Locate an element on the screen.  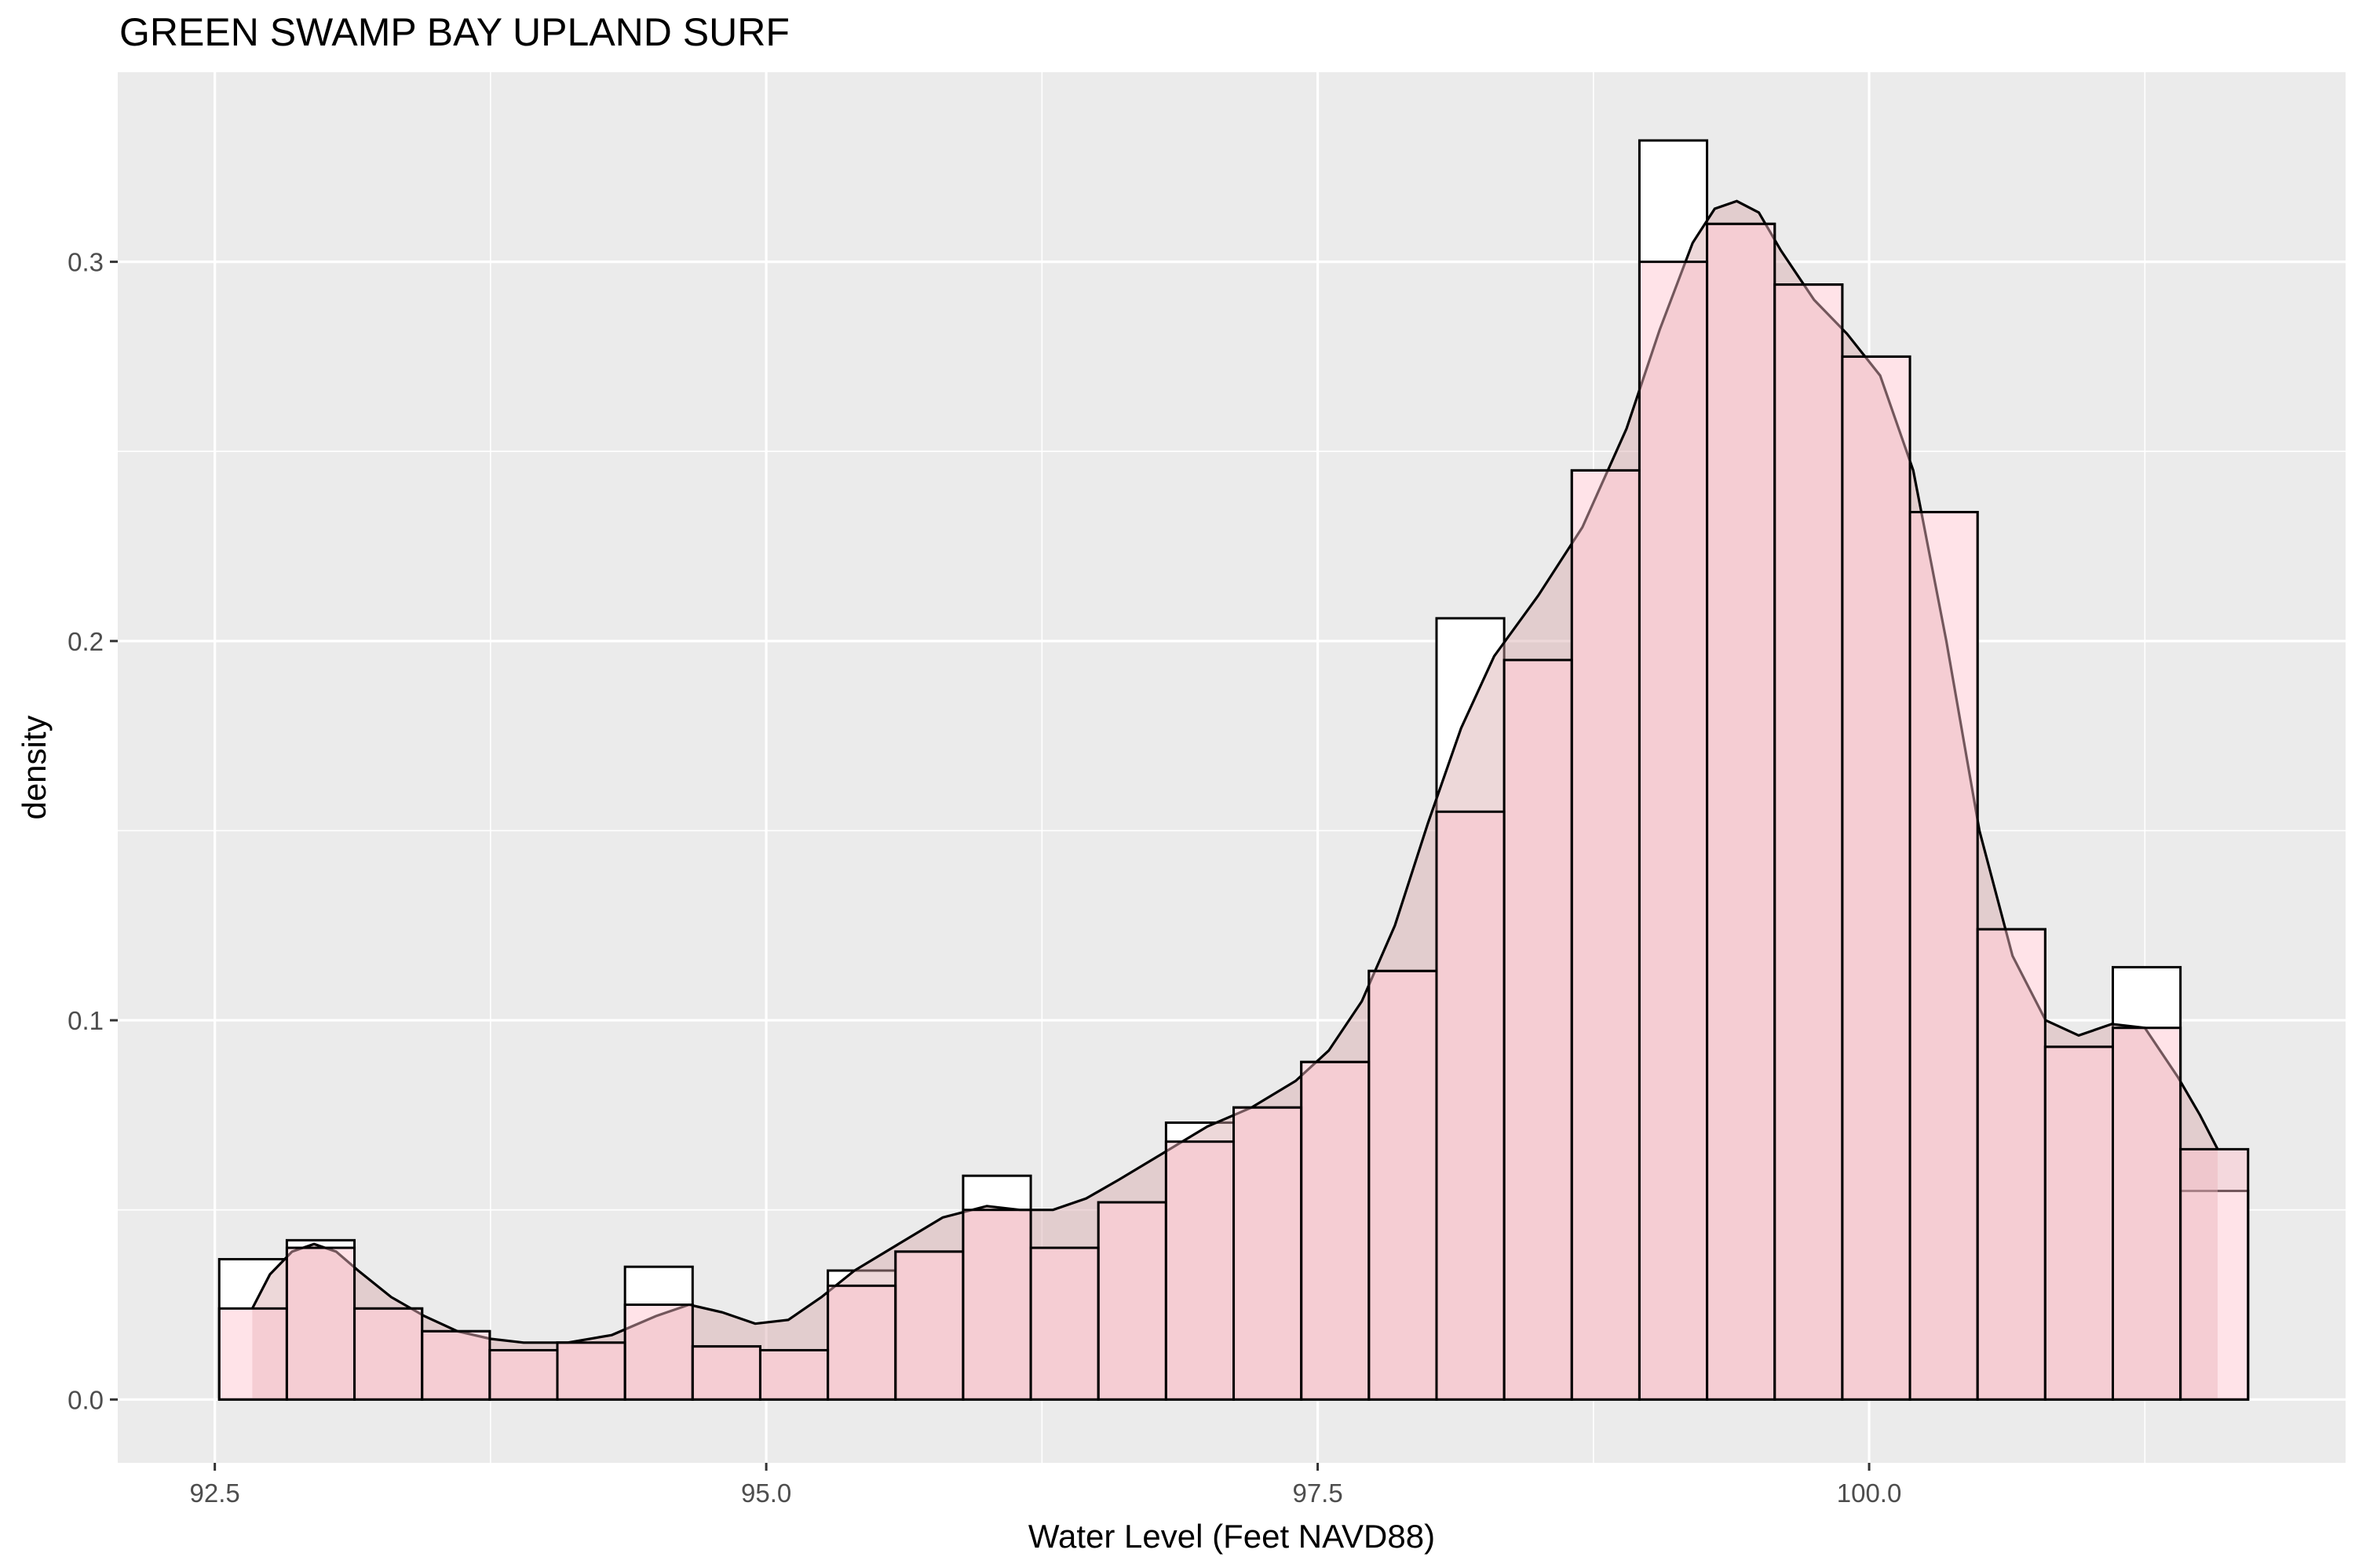
chart-title: GREEN SWAMP BAY UPLAND SURF is located at coordinates (454, 32).